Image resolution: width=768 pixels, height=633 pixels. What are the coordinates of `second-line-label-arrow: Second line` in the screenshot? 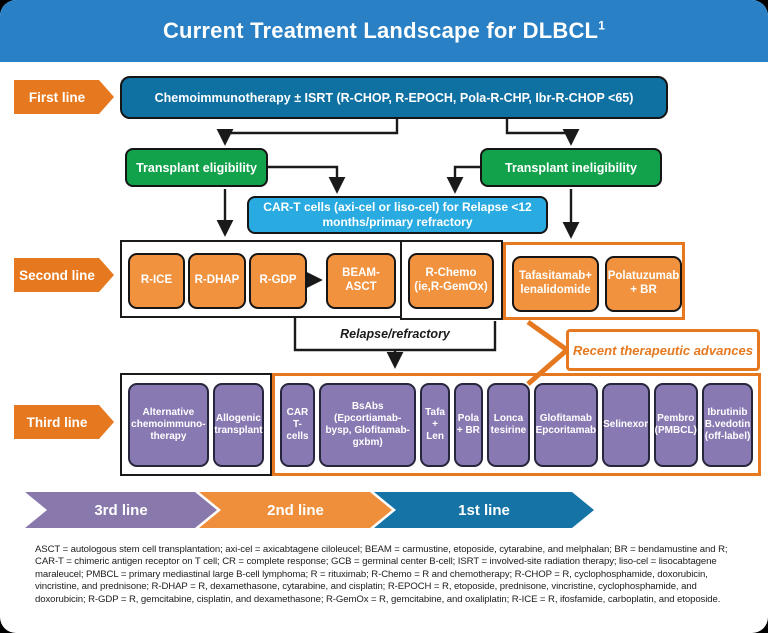 It's located at (64, 275).